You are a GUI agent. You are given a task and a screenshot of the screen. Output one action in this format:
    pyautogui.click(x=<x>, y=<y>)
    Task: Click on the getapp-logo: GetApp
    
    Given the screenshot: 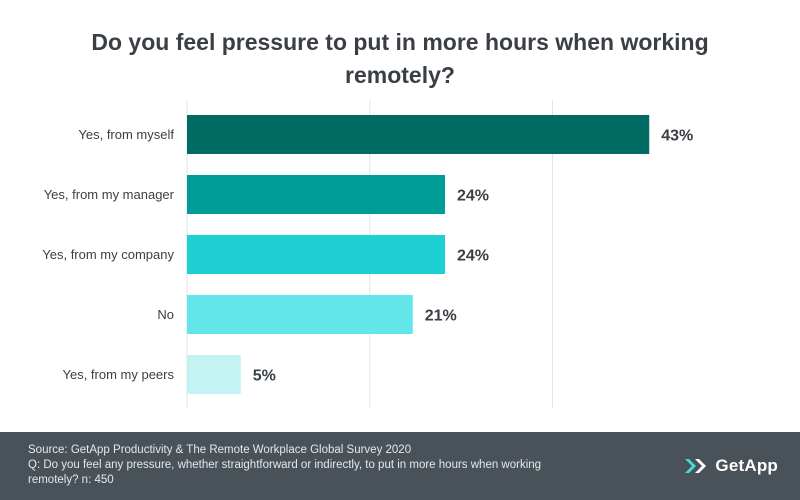 What is the action you would take?
    pyautogui.click(x=731, y=466)
    